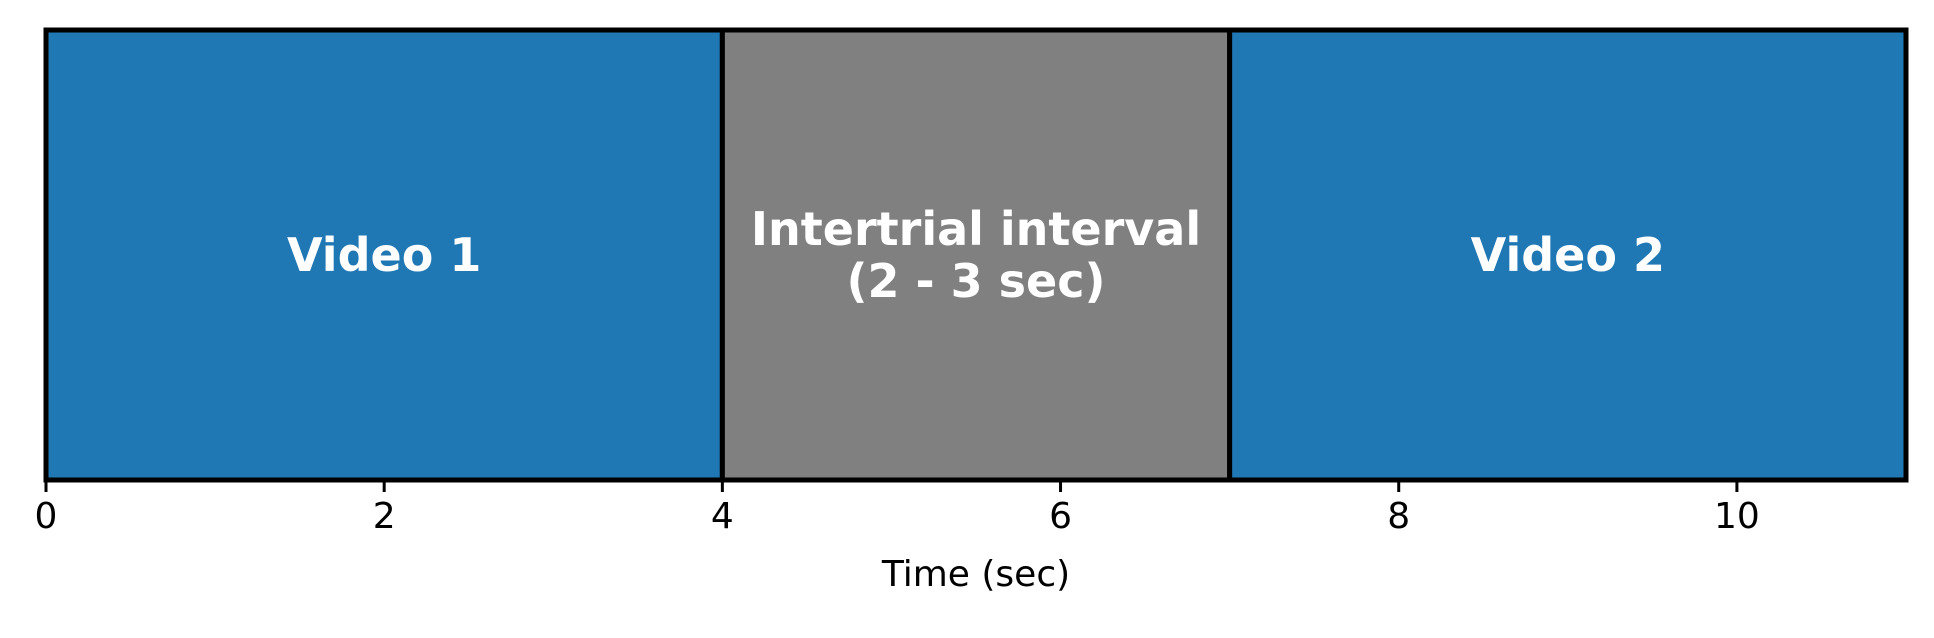 Image resolution: width=1934 pixels, height=638 pixels. Describe the element at coordinates (1737, 516) in the screenshot. I see `x-tick-label-10: 10` at that location.